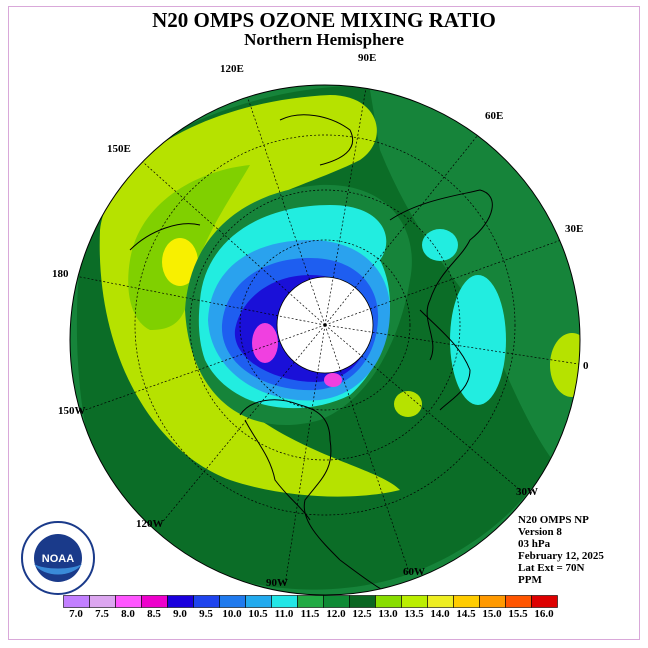  What do you see at coordinates (408, 404) in the screenshot?
I see `yellow-green-small-patch` at bounding box center [408, 404].